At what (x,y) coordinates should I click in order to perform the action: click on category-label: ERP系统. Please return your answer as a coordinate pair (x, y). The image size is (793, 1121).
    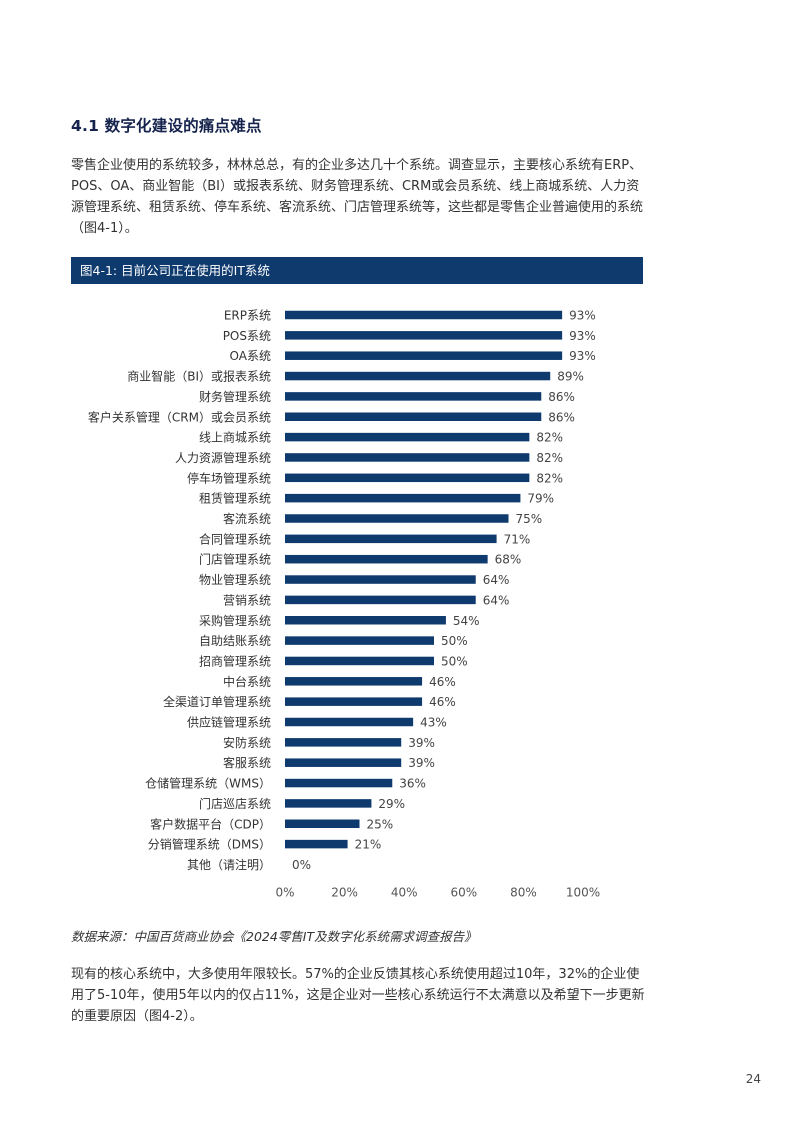
    Looking at the image, I should click on (247, 316).